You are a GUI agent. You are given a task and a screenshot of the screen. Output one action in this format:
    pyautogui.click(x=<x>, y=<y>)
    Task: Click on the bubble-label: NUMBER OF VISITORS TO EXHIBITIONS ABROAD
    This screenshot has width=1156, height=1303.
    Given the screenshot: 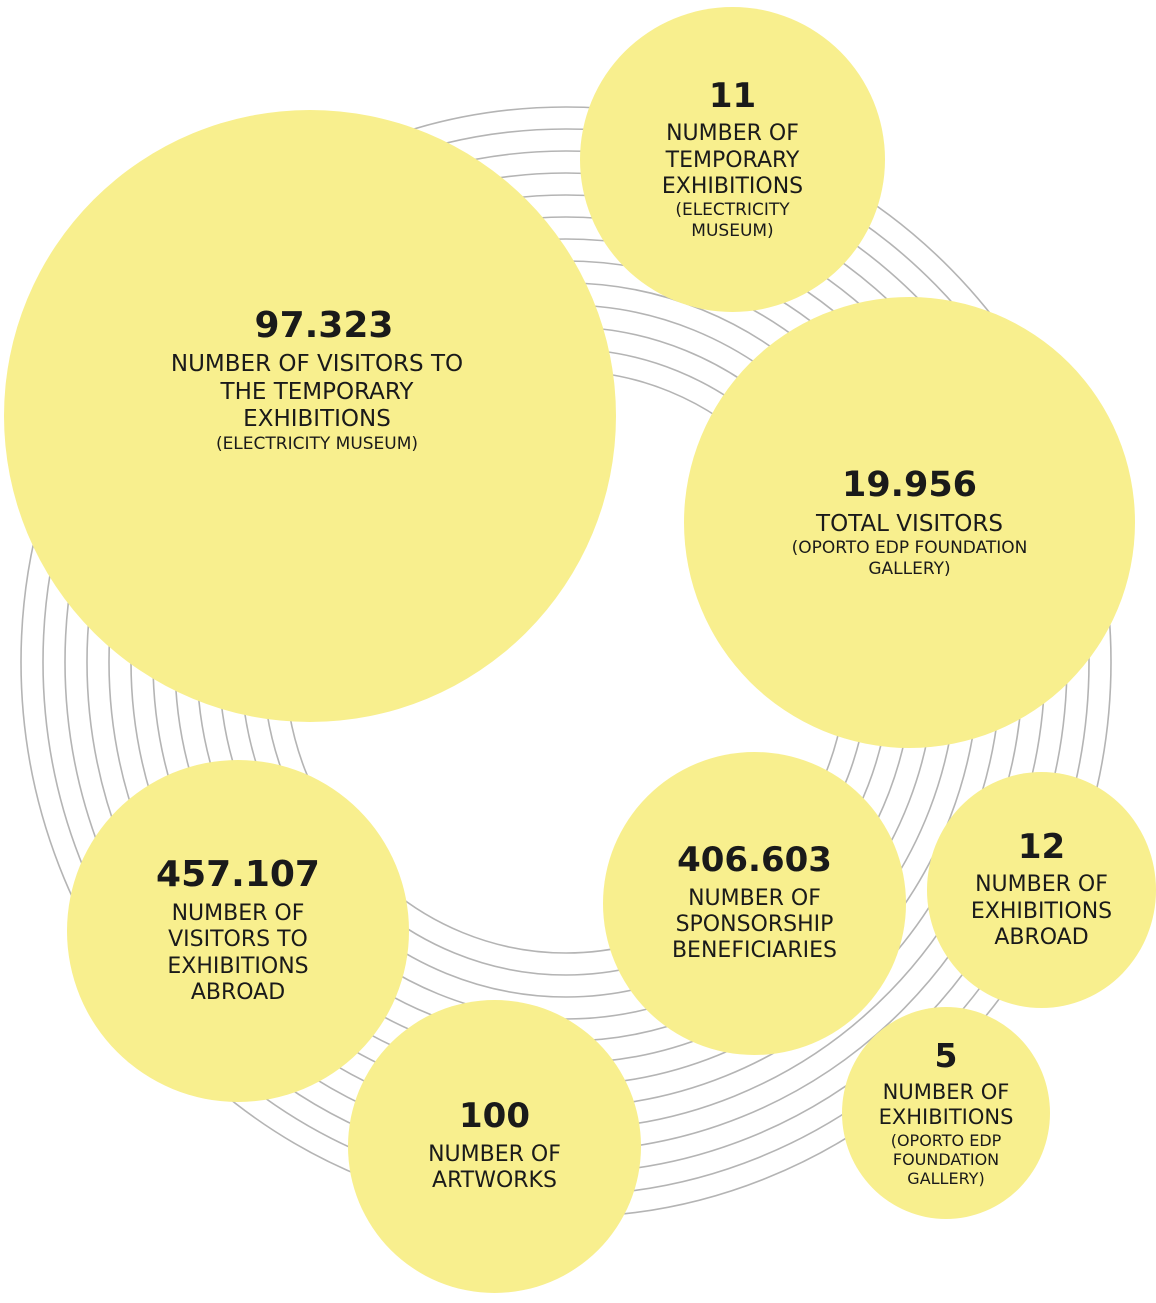 What is the action you would take?
    pyautogui.click(x=238, y=953)
    